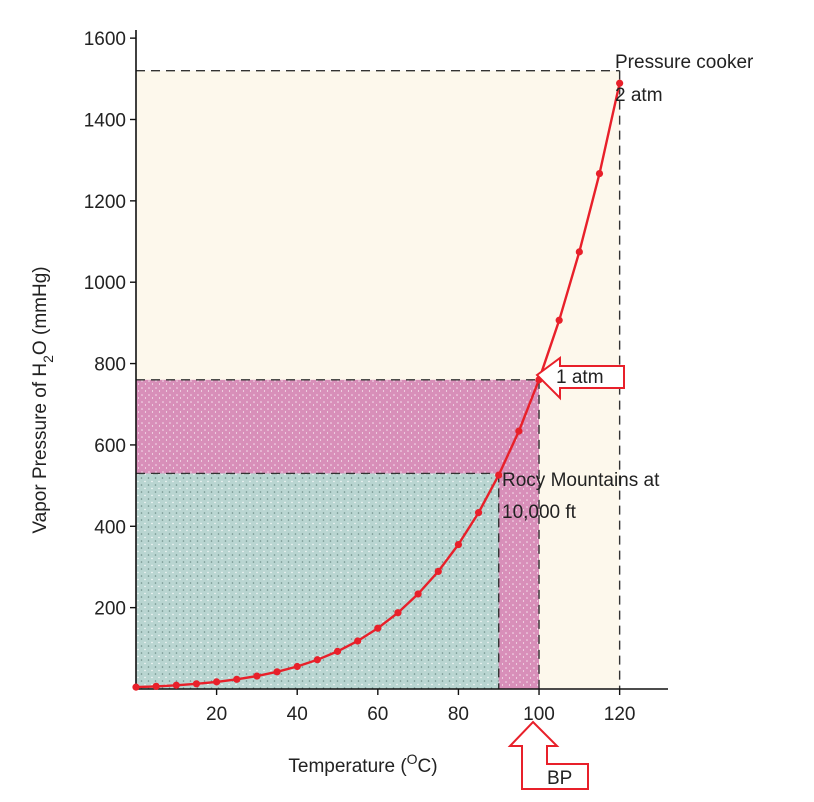  What do you see at coordinates (297, 714) in the screenshot?
I see `x-tick-label-40: 40` at bounding box center [297, 714].